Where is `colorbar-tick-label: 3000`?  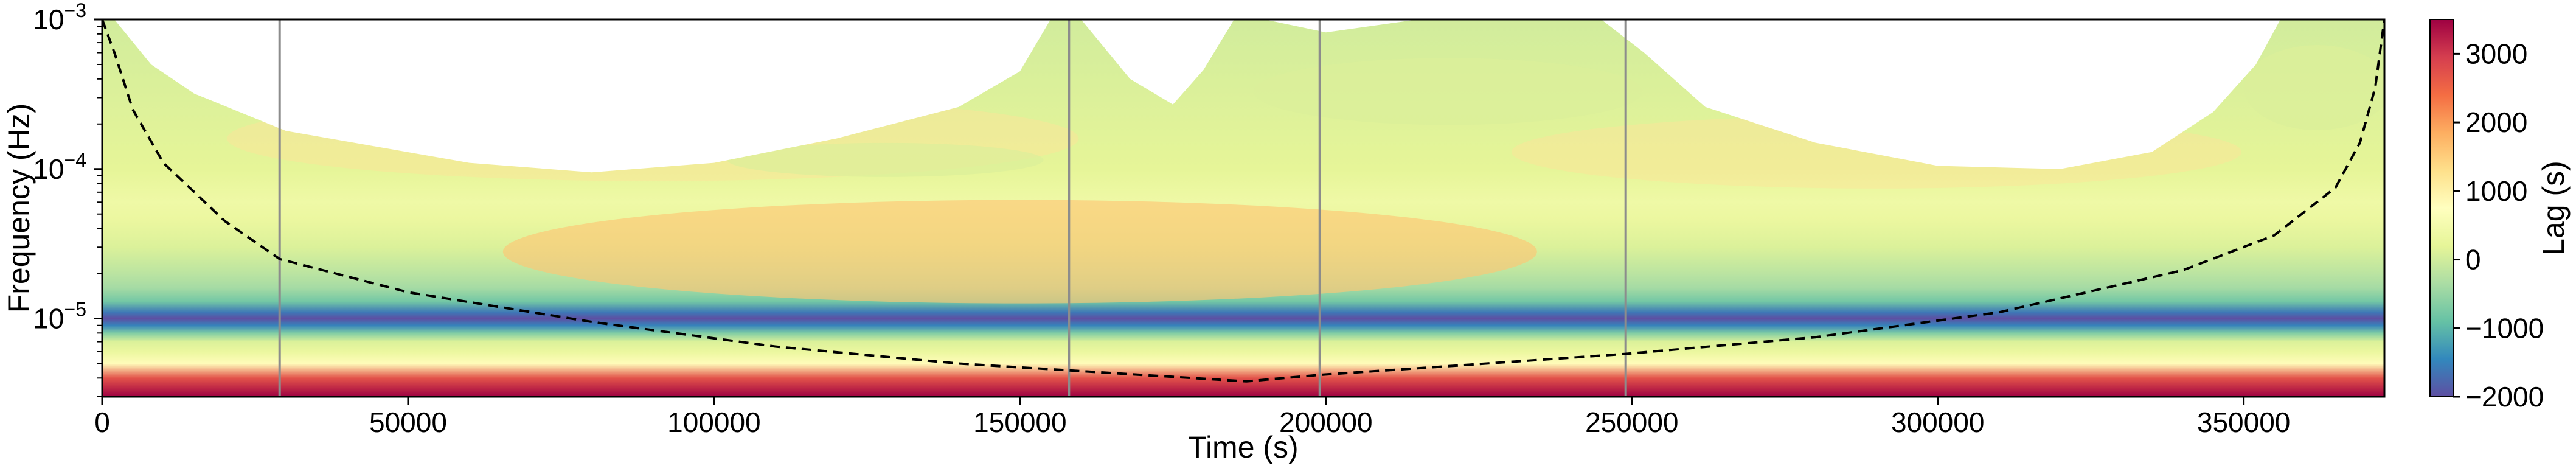
colorbar-tick-label: 3000 is located at coordinates (2496, 53).